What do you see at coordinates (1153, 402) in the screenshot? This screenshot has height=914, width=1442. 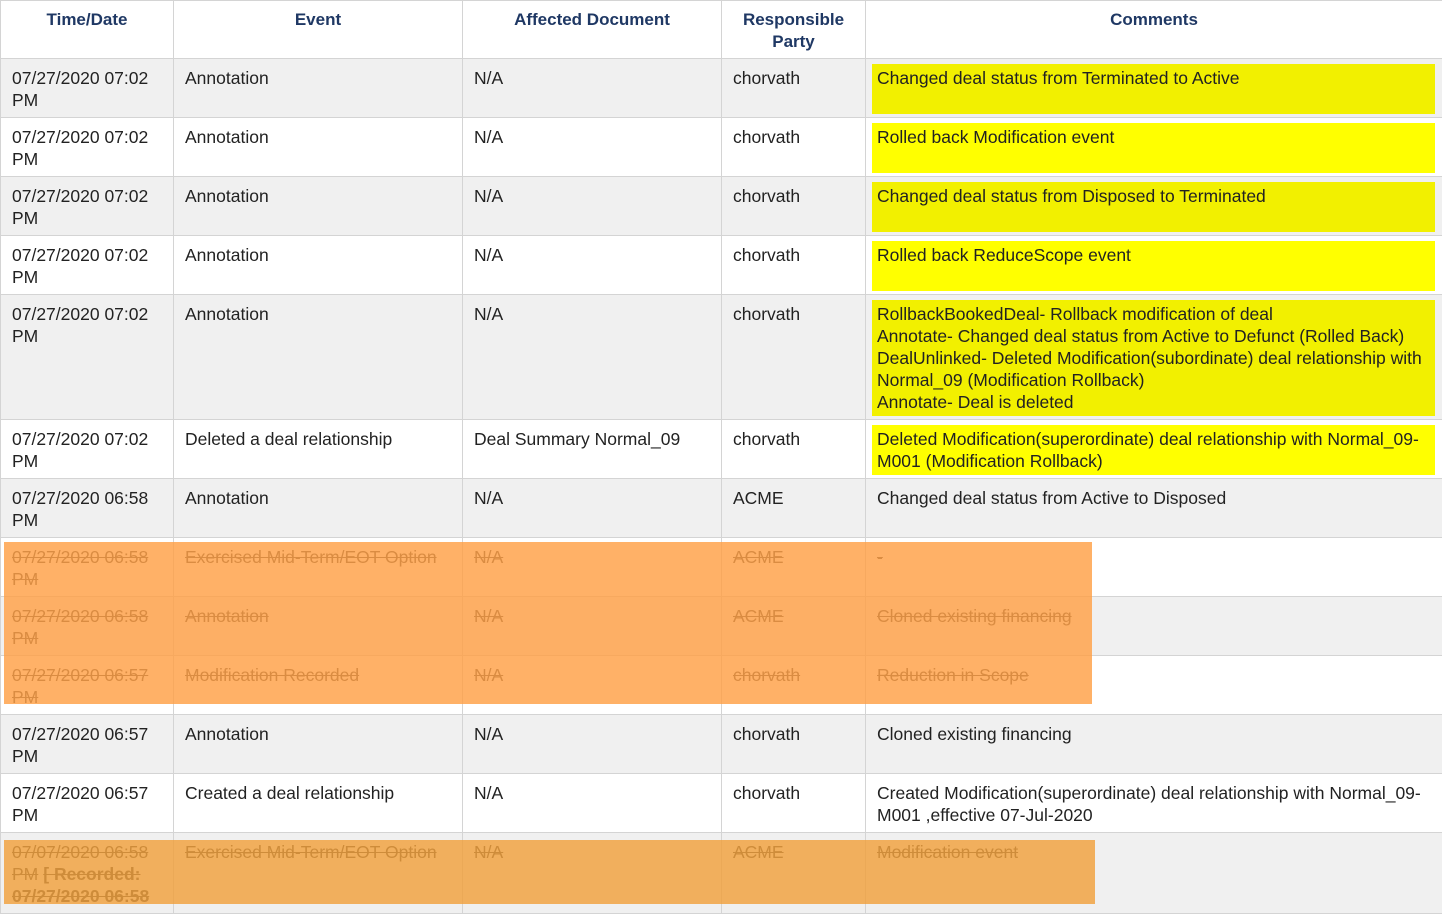 I see `comment-line: Annotate- Deal is deleted` at bounding box center [1153, 402].